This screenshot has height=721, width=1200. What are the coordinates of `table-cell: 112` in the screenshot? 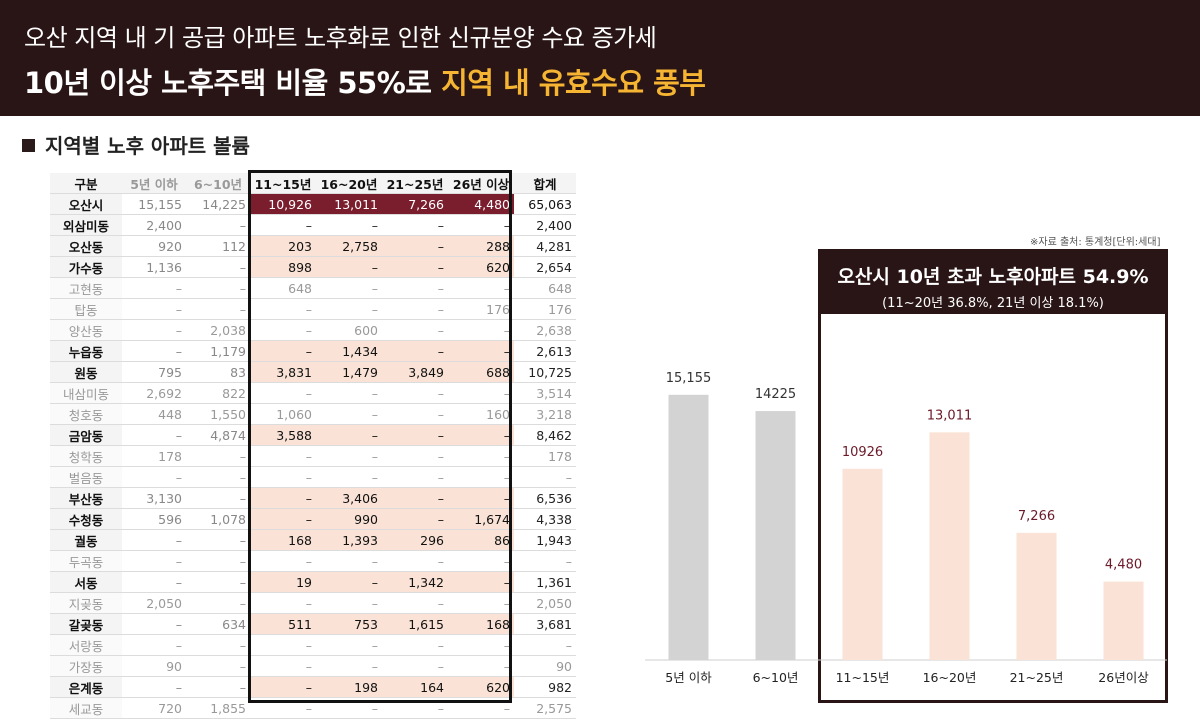 It's located at (218, 246).